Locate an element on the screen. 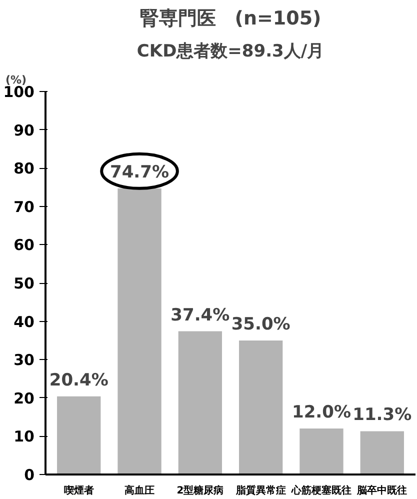 Image resolution: width=417 pixels, height=499 pixels. y-tick-label: 10 is located at coordinates (24, 437).